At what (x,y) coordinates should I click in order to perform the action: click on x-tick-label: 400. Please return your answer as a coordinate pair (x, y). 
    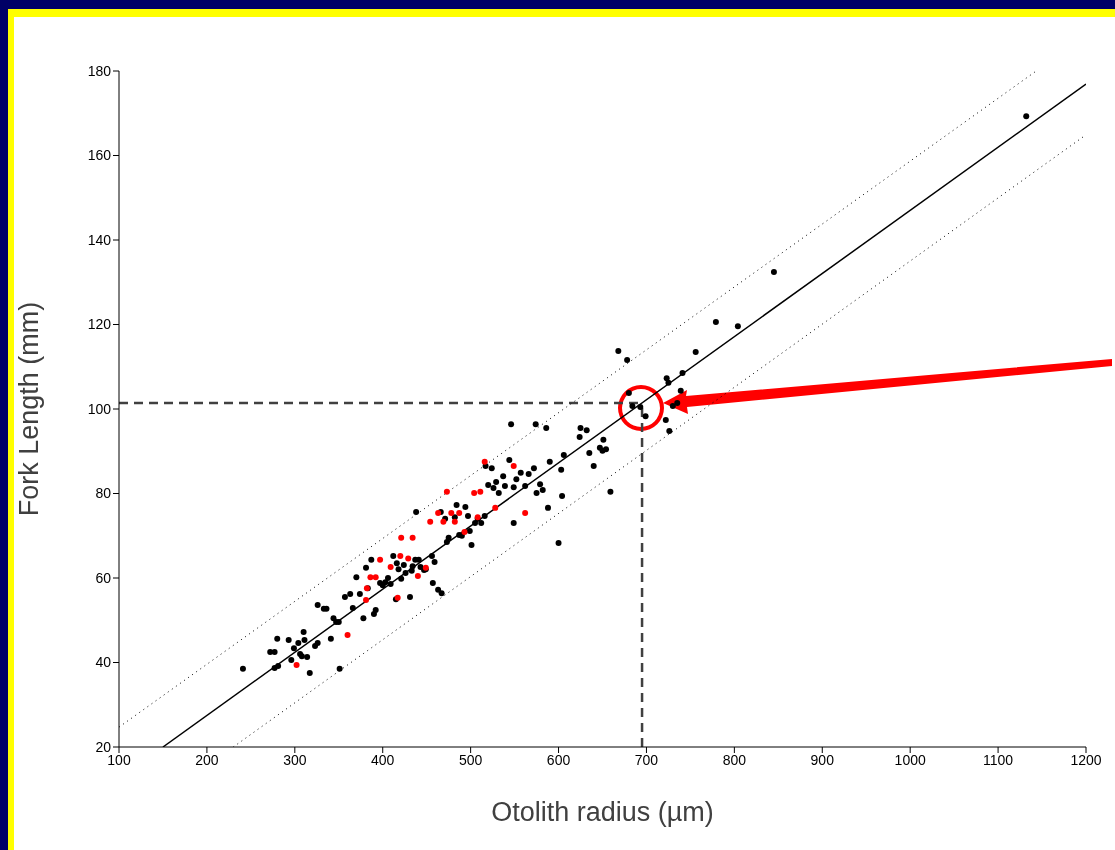
    Looking at the image, I should click on (383, 759).